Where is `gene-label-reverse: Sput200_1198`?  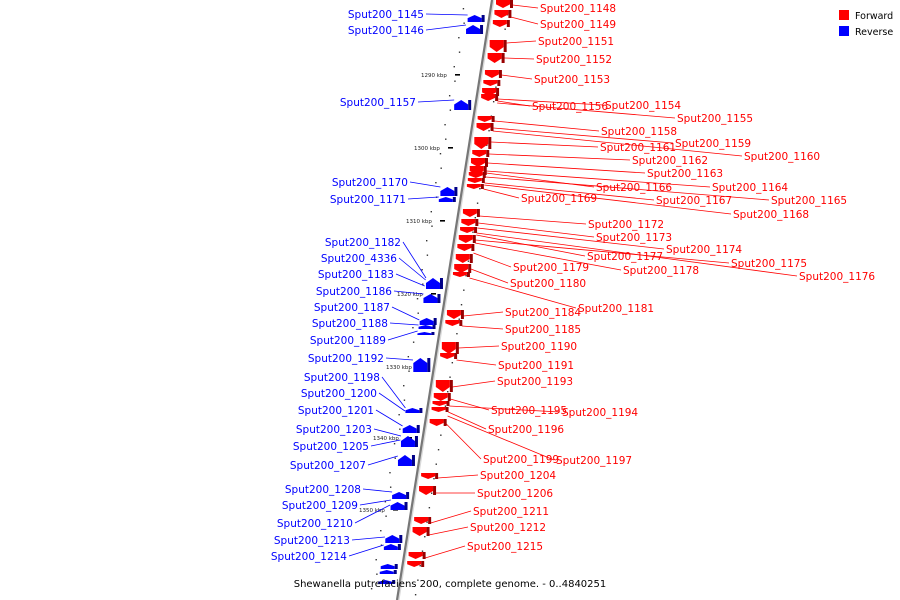 gene-label-reverse: Sput200_1198 is located at coordinates (342, 378).